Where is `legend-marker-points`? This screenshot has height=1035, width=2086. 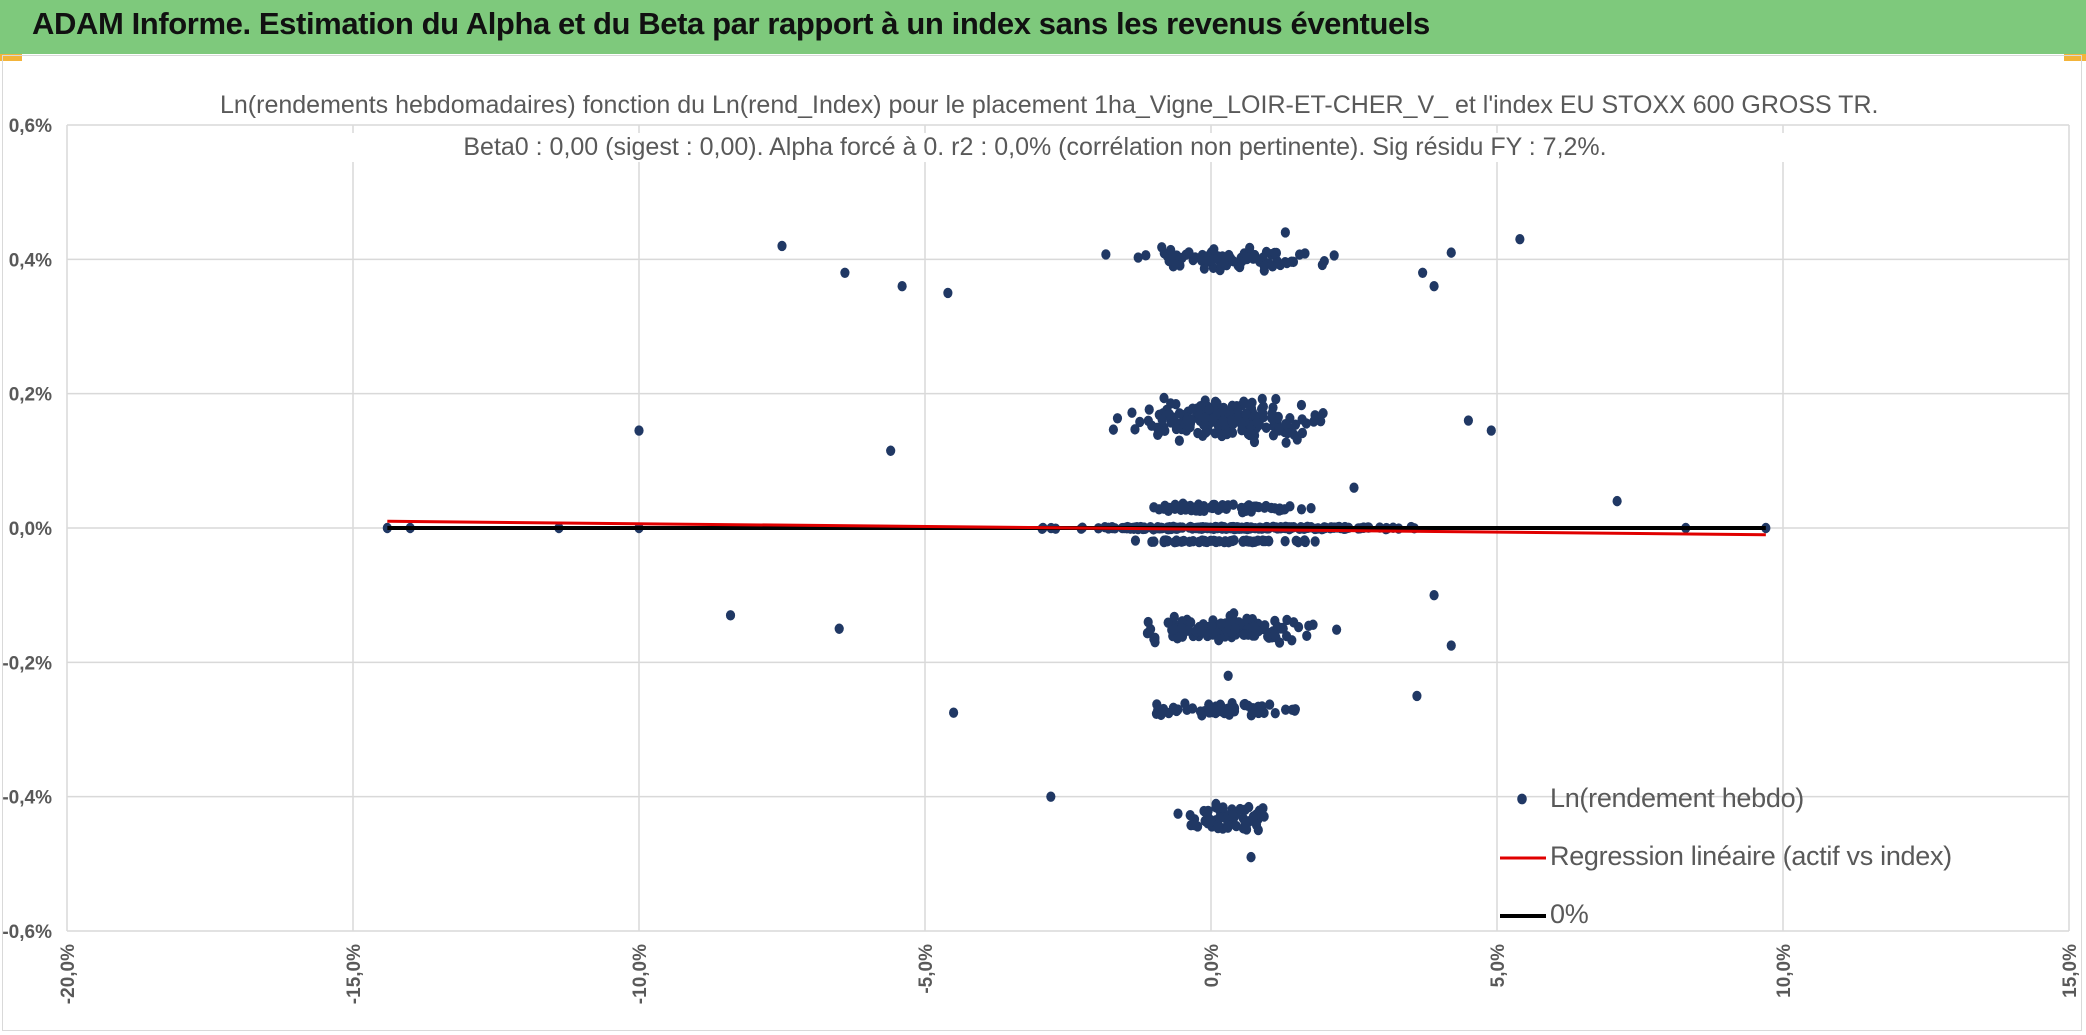
legend-marker-points is located at coordinates (1522, 799).